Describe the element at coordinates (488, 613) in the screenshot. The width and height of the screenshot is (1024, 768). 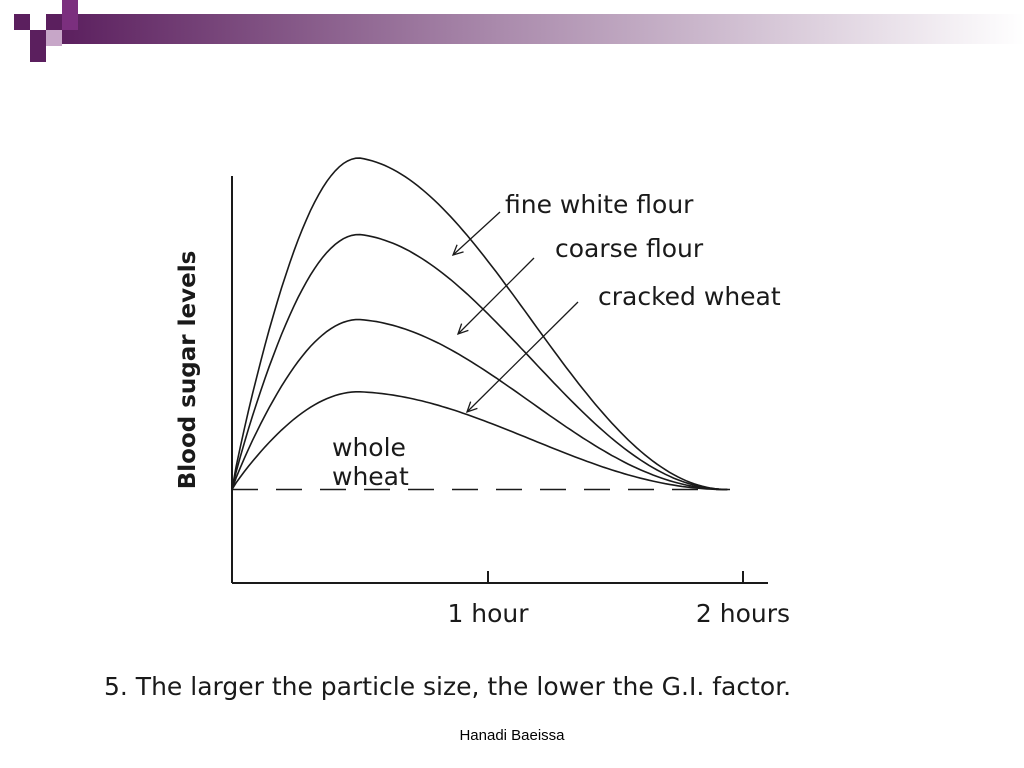
I see `x-tick-label: 1 hour` at that location.